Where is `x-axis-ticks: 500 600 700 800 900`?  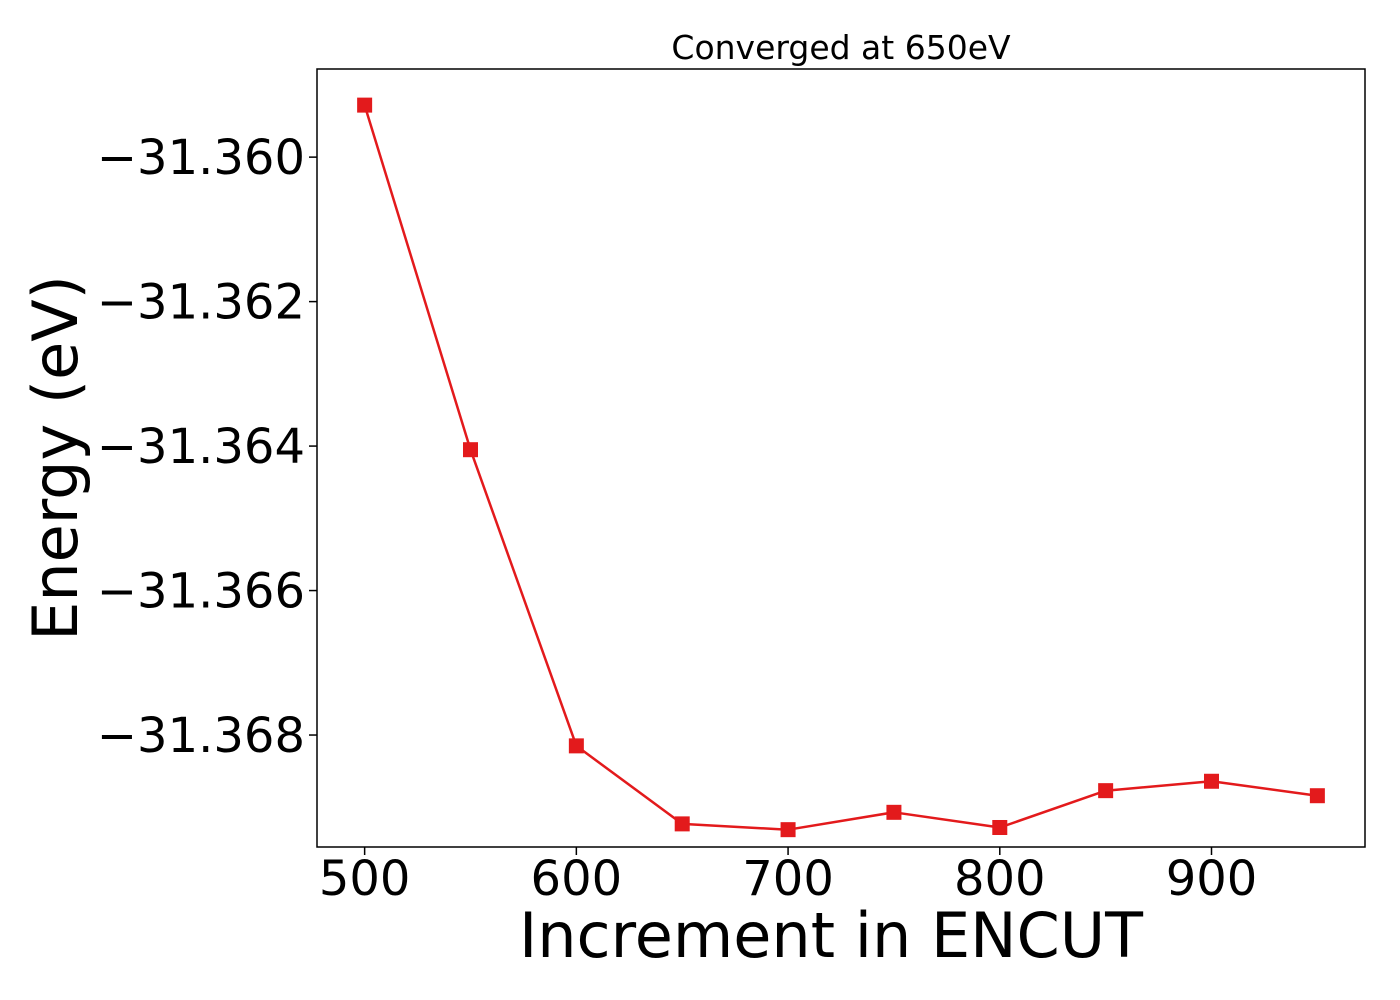 x-axis-ticks: 500 600 700 800 900 is located at coordinates (788, 877).